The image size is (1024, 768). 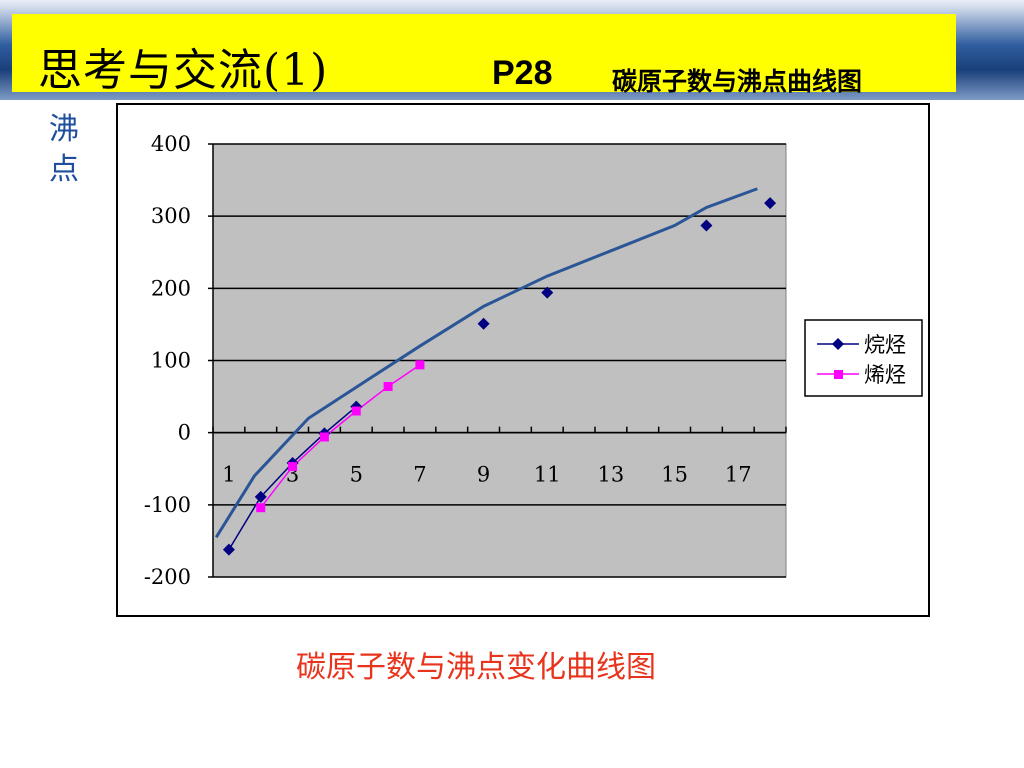 I want to click on x-tick-label: 11, so click(x=547, y=475).